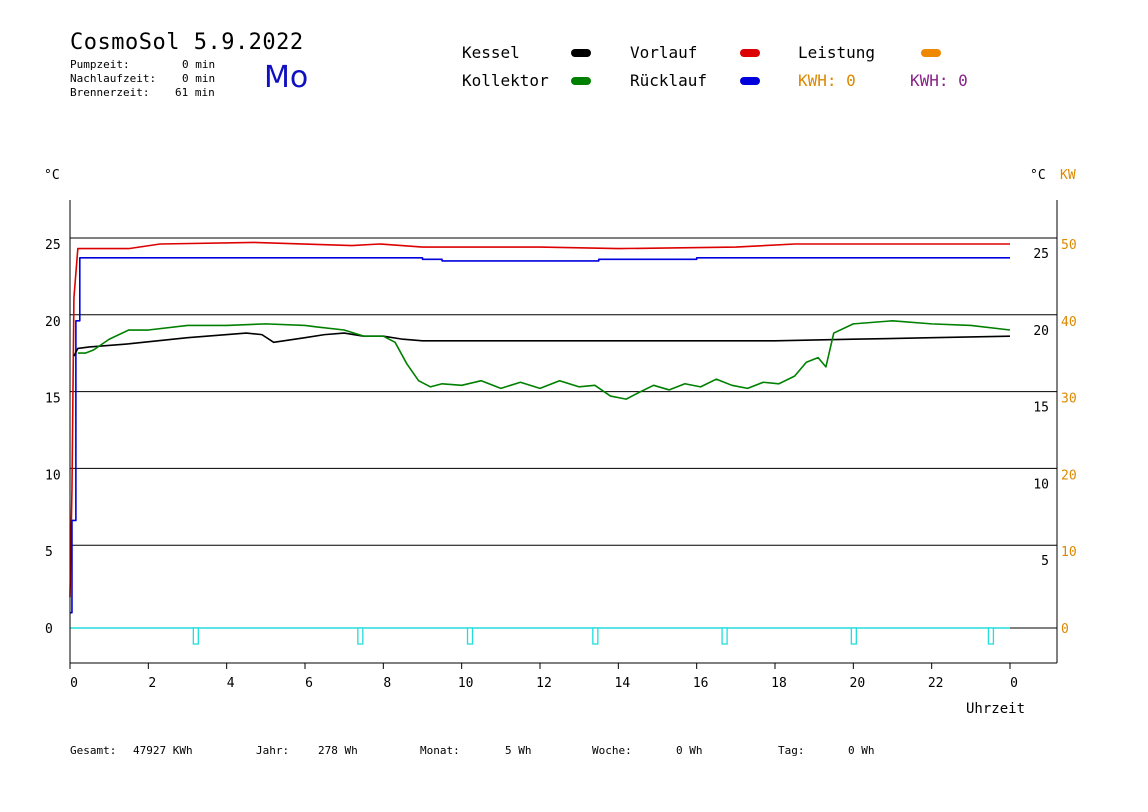 This screenshot has width=1148, height=812. I want to click on legend-ruecklauf-swatch, so click(750, 81).